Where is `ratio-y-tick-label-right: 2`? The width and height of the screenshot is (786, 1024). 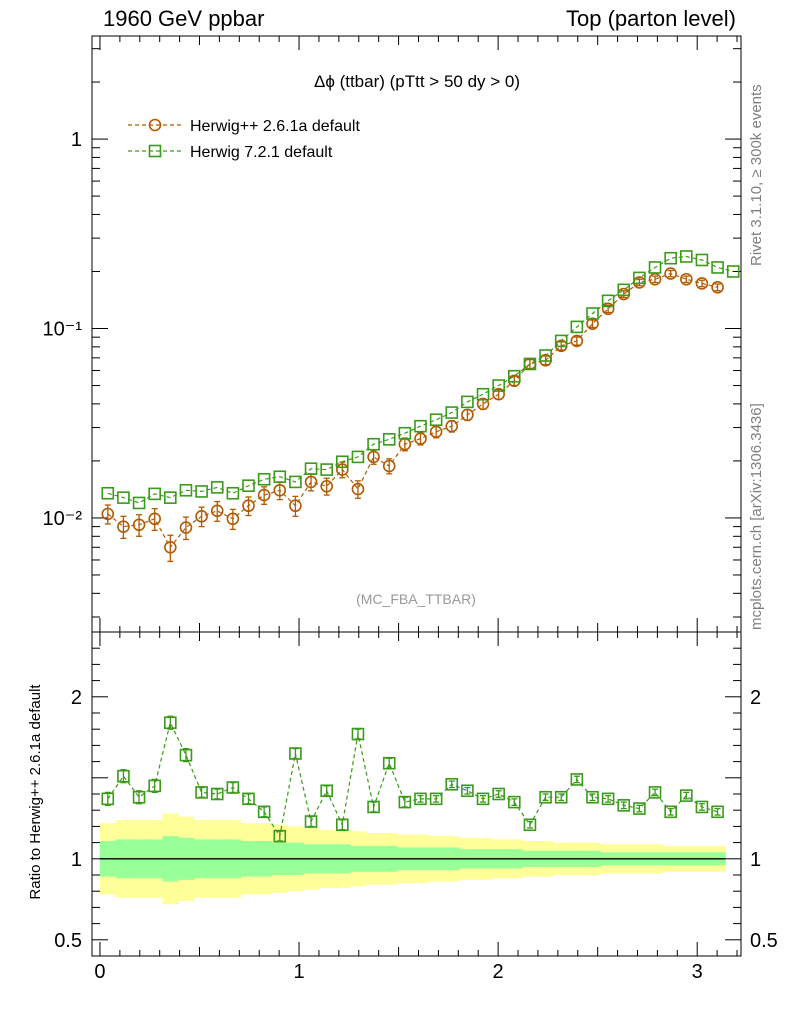
ratio-y-tick-label-right: 2 is located at coordinates (755, 698).